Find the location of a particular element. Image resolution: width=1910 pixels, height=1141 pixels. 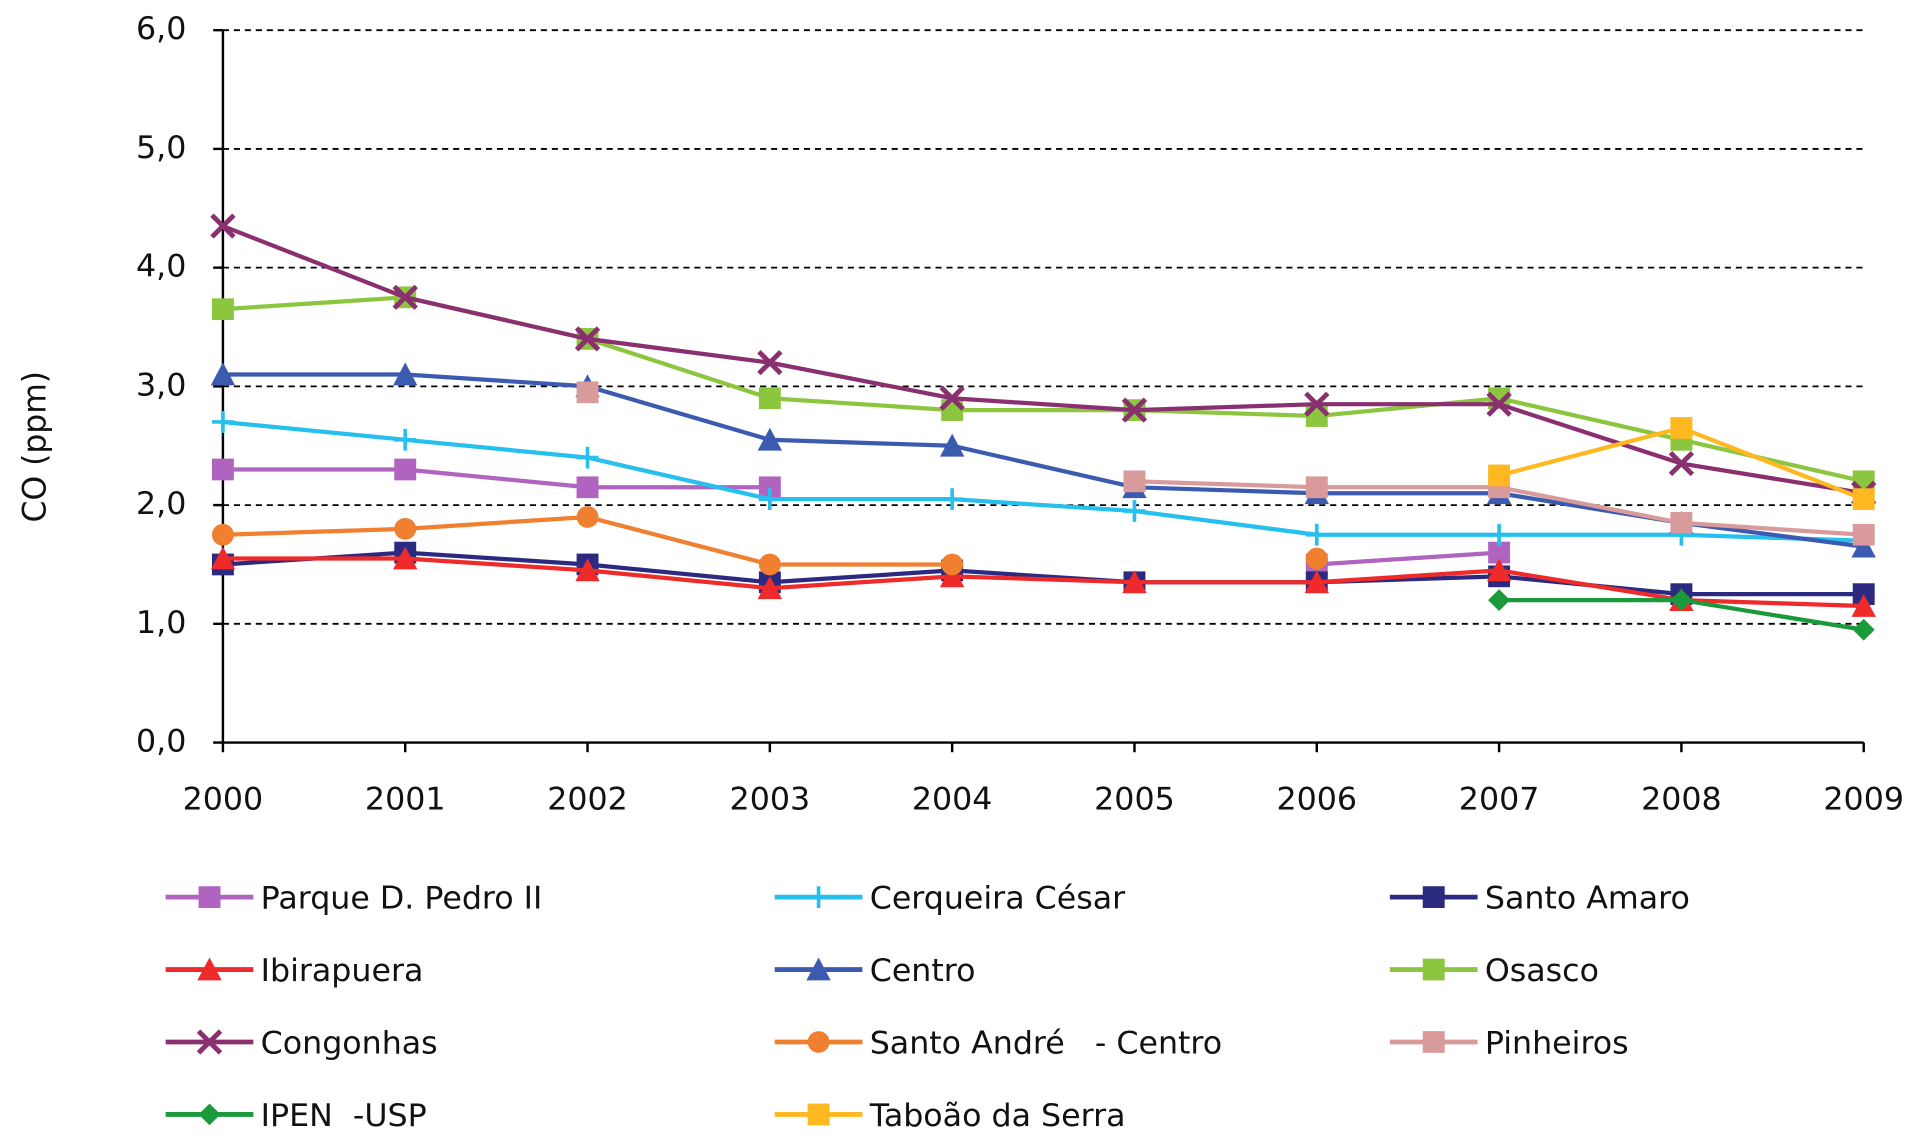

x-tick-label: 2009 is located at coordinates (1863, 800).